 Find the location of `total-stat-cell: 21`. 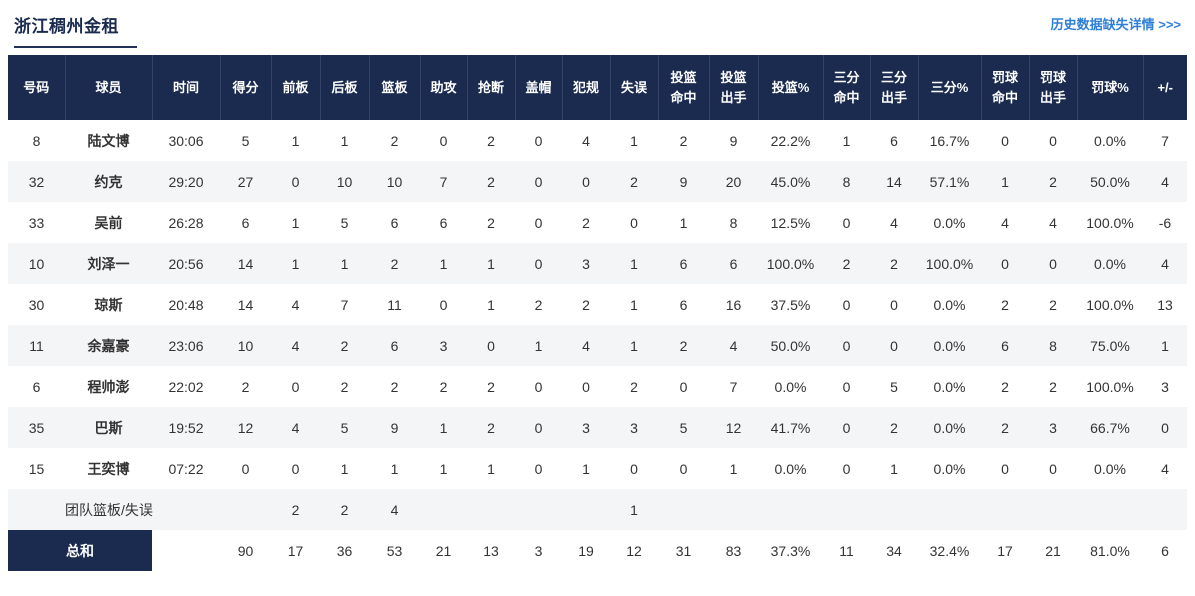

total-stat-cell: 21 is located at coordinates (1053, 550).